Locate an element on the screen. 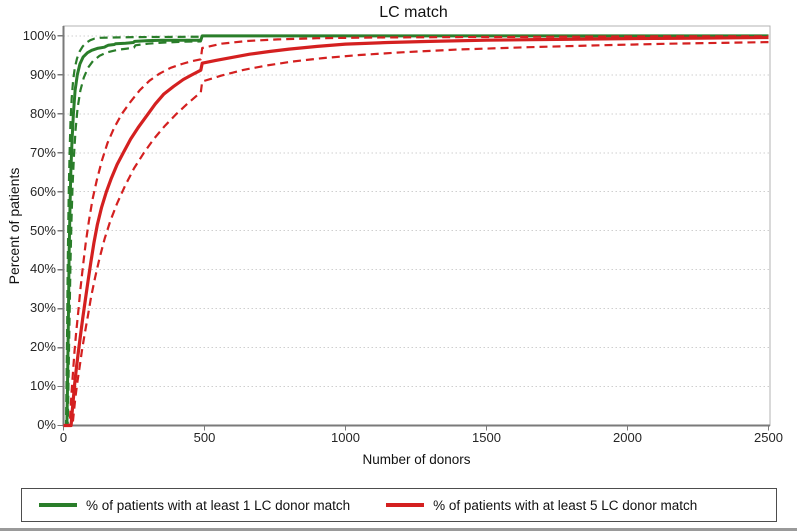  x-tick-label: 2500 is located at coordinates (768, 437).